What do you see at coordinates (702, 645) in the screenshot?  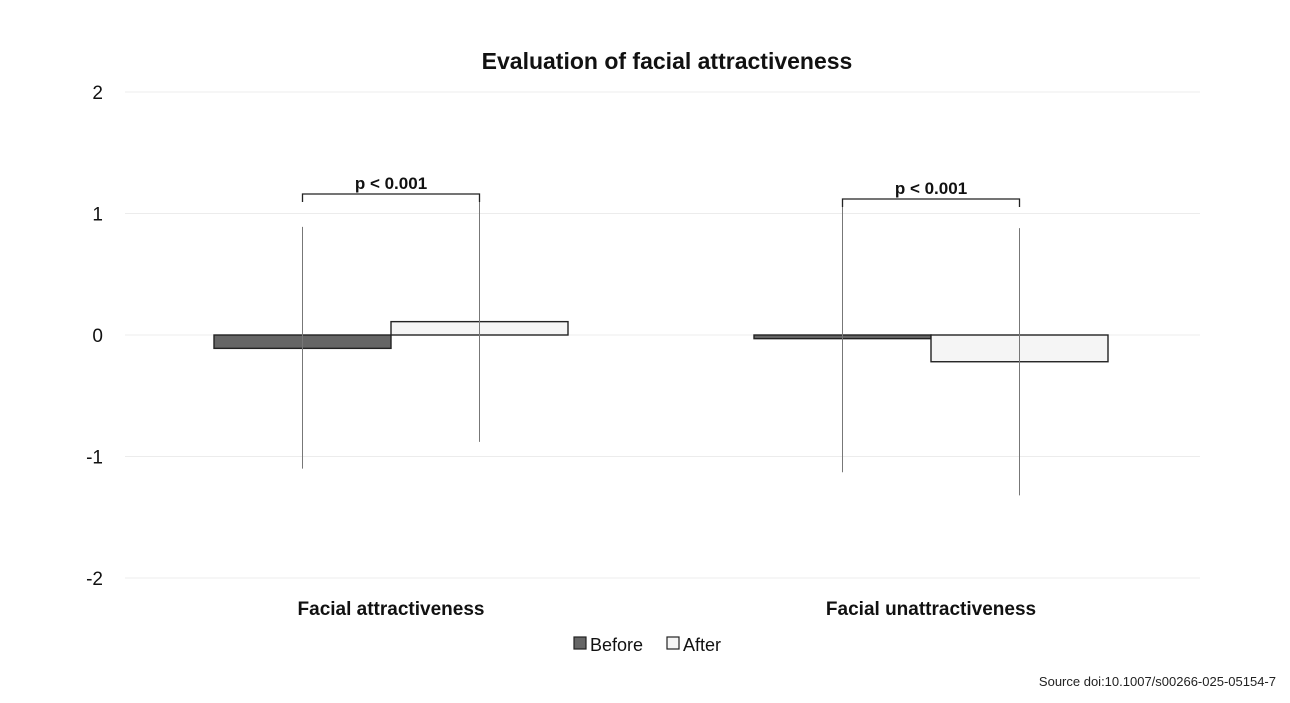 I see `legend-label-after: After` at bounding box center [702, 645].